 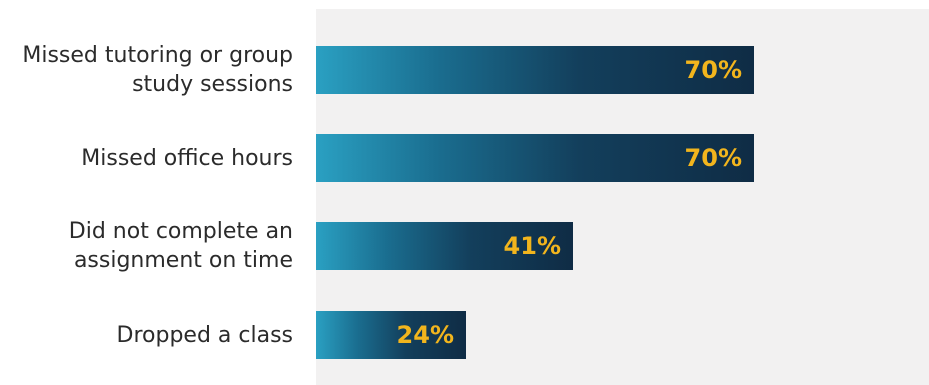 I want to click on bar: 41%, so click(x=444, y=246).